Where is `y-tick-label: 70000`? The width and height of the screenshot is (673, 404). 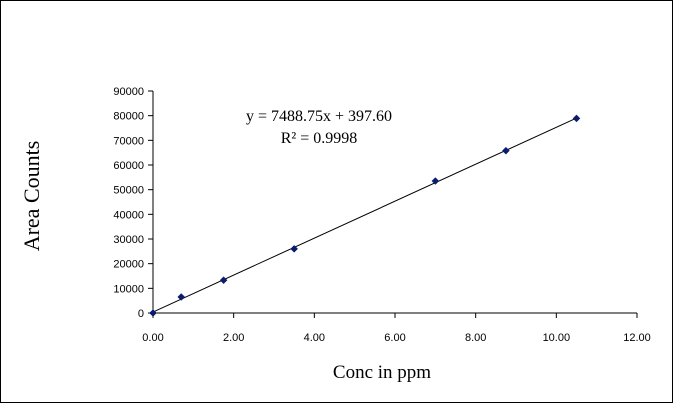 y-tick-label: 70000 is located at coordinates (128, 141).